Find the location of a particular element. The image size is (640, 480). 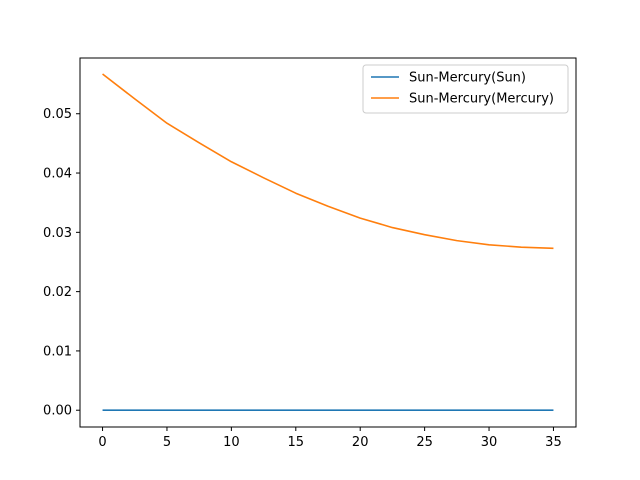

y-tick-label: 0.03 is located at coordinates (57, 233).